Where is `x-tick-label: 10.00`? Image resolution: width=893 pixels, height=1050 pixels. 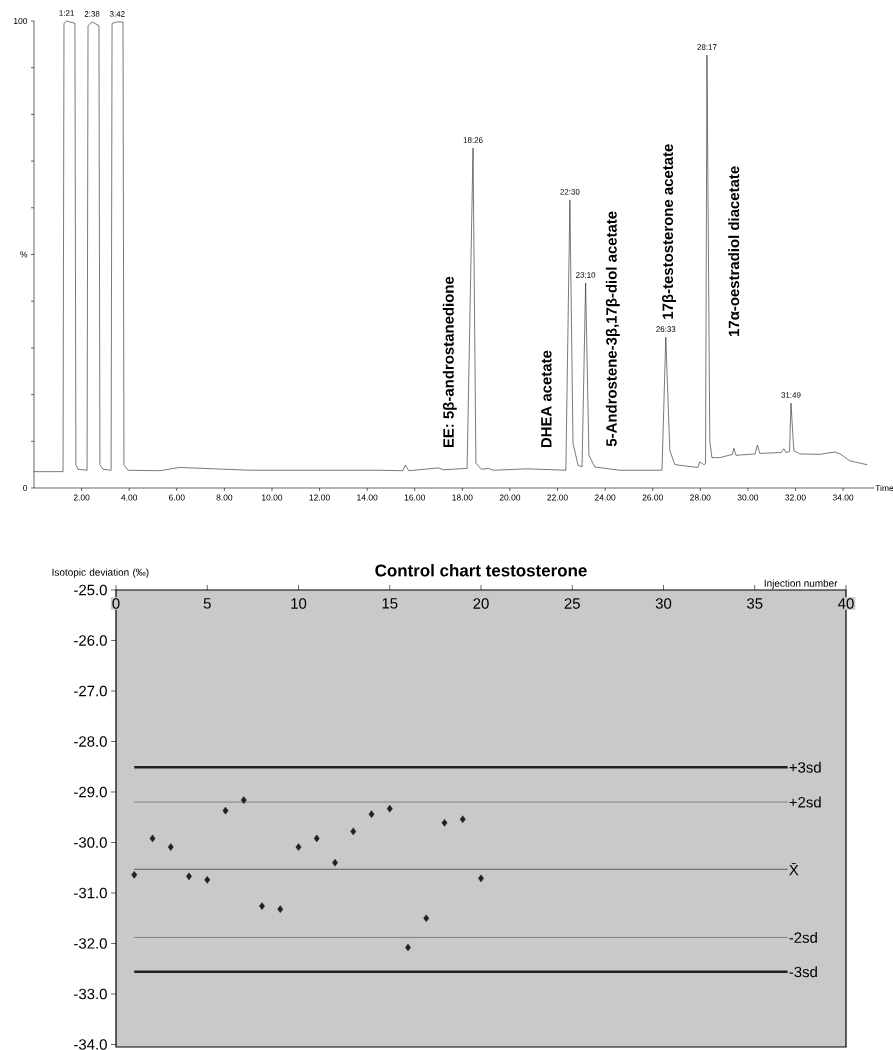
x-tick-label: 10.00 is located at coordinates (272, 497).